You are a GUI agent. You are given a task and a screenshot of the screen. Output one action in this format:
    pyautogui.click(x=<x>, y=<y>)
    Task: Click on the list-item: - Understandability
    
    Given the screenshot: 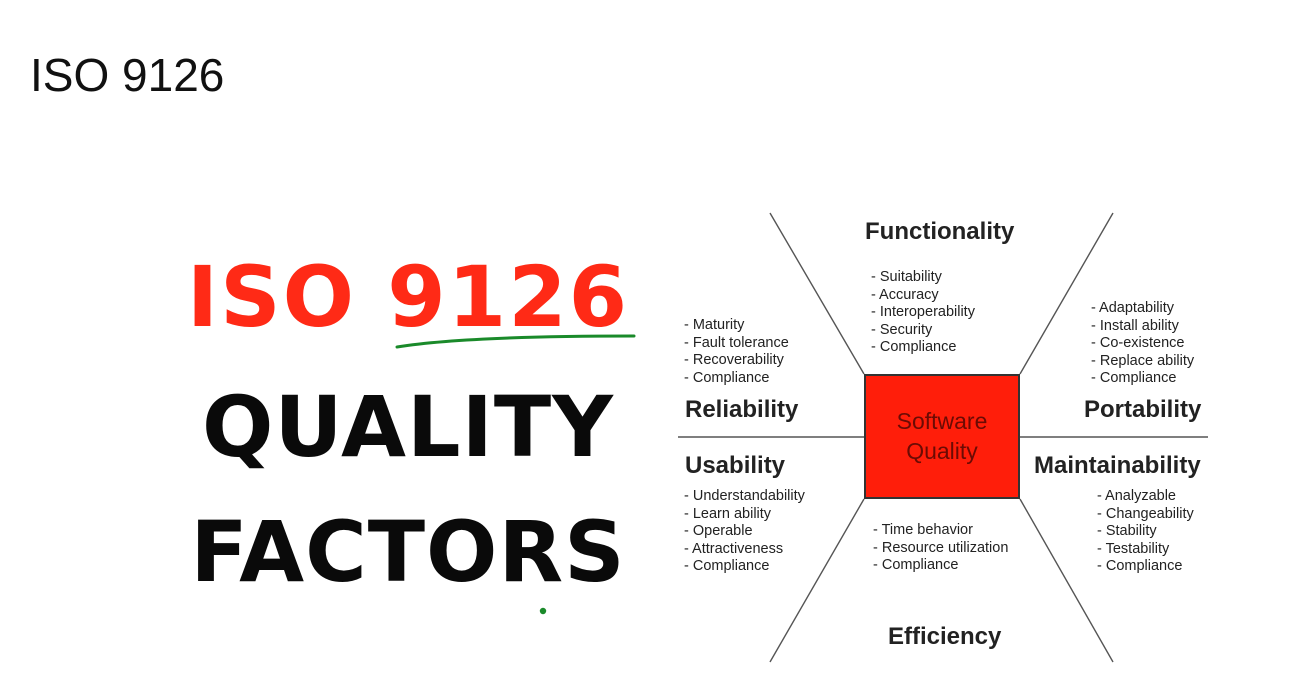 What is the action you would take?
    pyautogui.click(x=744, y=496)
    